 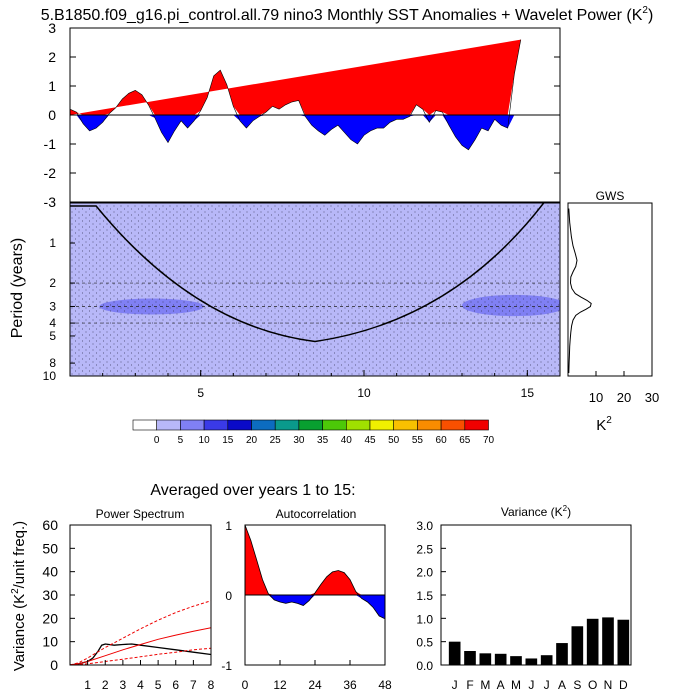 I want to click on power-spectrum-red-noise, so click(x=140, y=646).